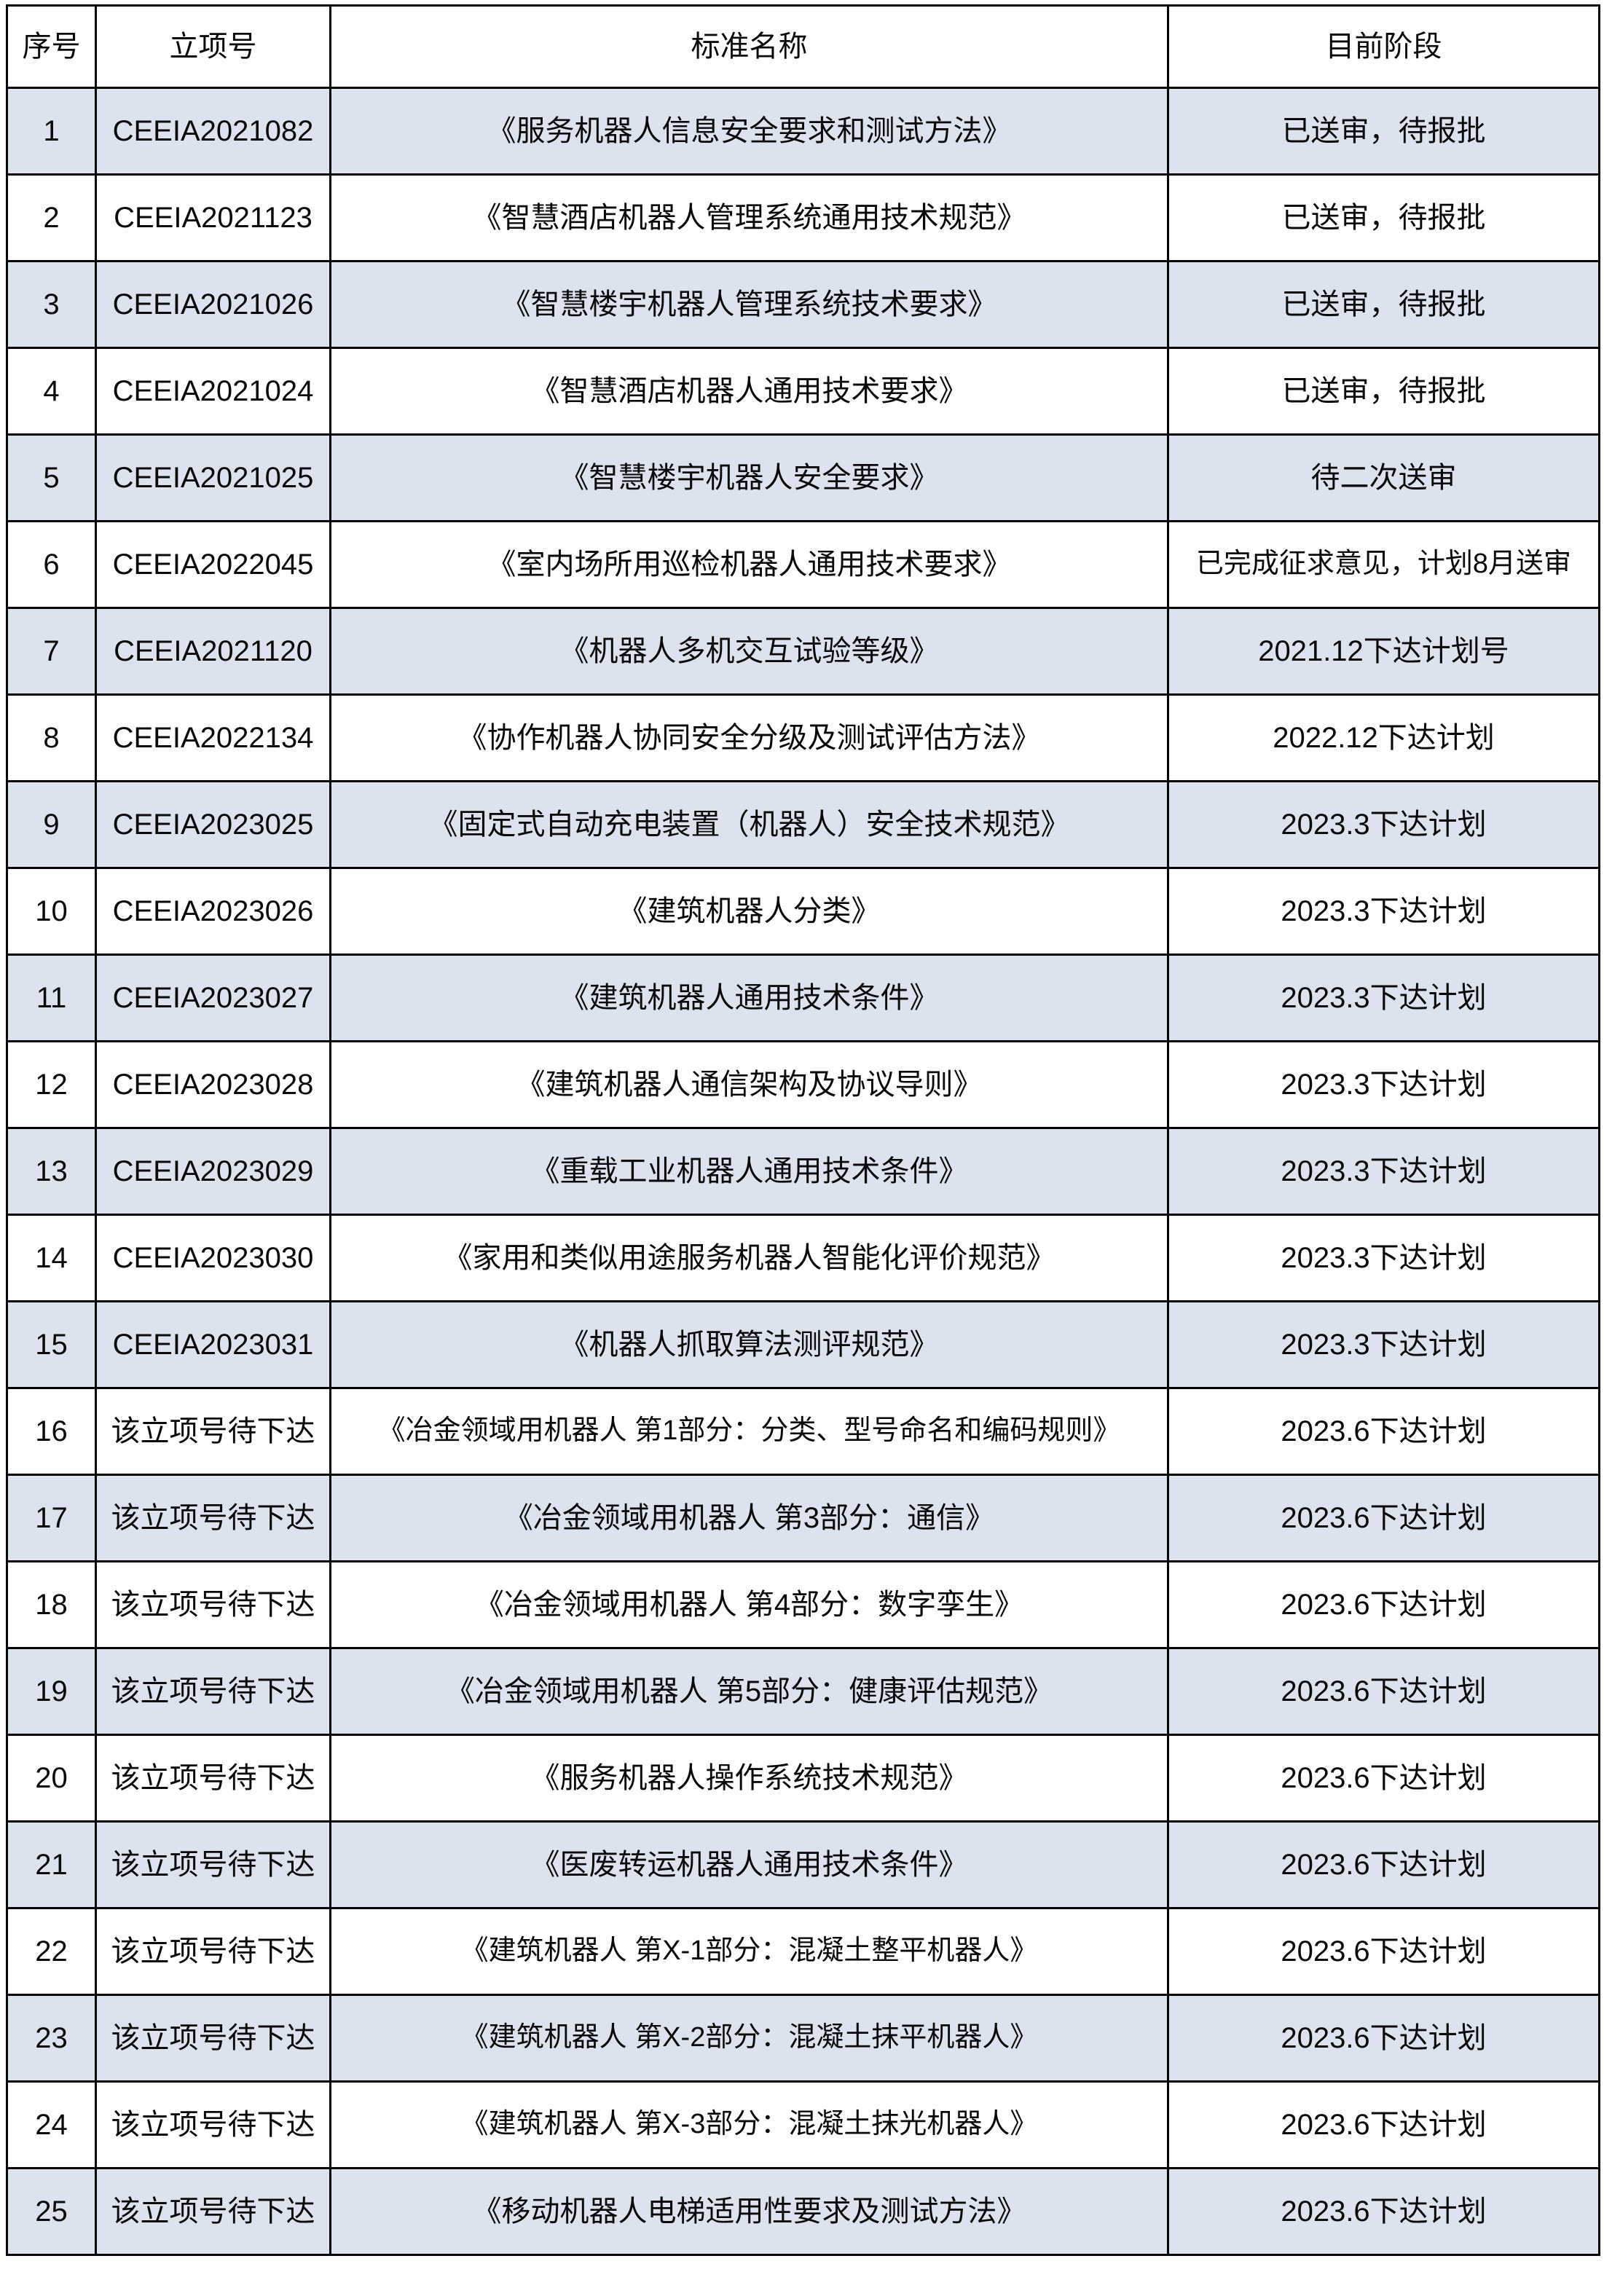 The height and width of the screenshot is (2296, 1604). What do you see at coordinates (213, 478) in the screenshot?
I see `cell-project-code: CEEIA2021025` at bounding box center [213, 478].